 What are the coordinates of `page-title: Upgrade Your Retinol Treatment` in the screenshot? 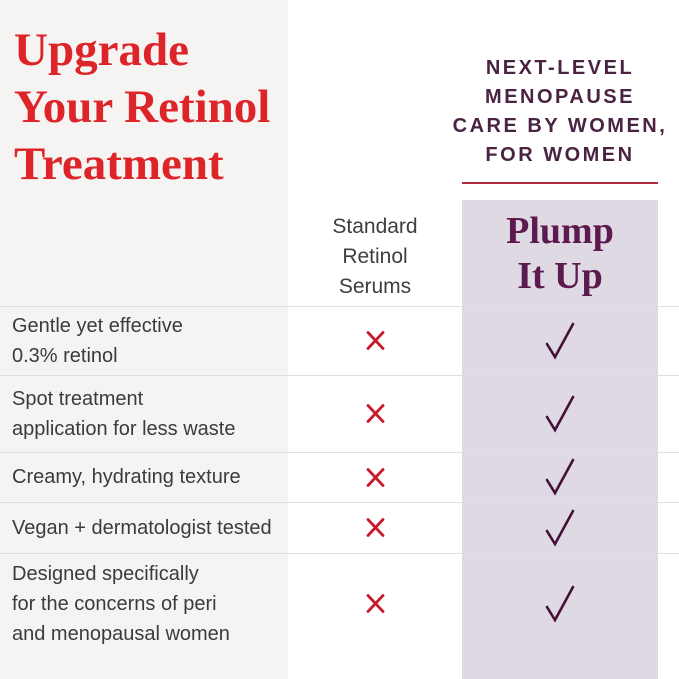 It's located at (142, 107).